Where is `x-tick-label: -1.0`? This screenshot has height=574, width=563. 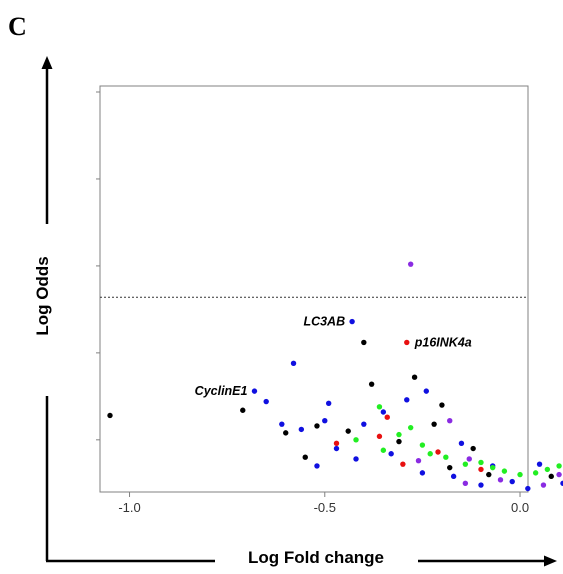
x-tick-label: -1.0 is located at coordinates (129, 507).